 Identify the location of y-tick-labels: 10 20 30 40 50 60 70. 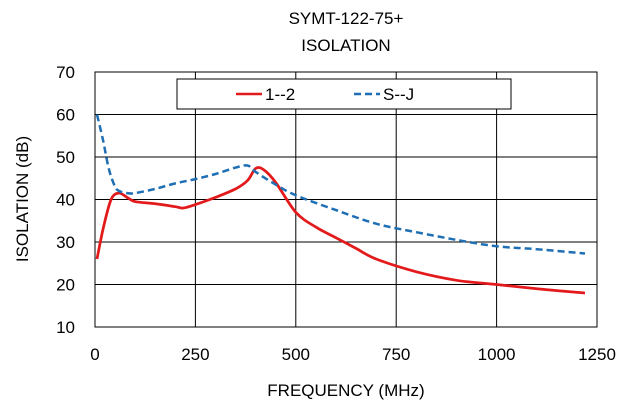
(65, 200).